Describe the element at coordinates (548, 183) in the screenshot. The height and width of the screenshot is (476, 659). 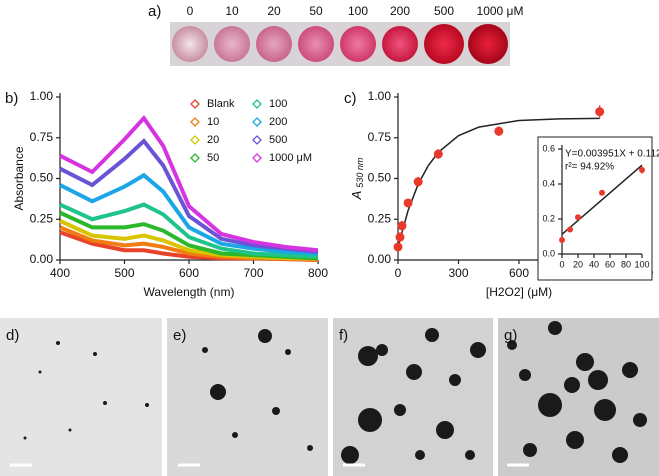
I see `y-tick-label: 0.4` at that location.